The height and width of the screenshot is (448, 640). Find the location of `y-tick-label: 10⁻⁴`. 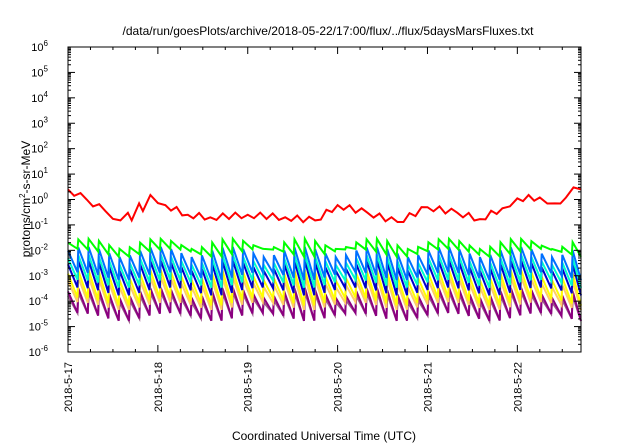

y-tick-label: 10⁻⁴ is located at coordinates (39, 300).